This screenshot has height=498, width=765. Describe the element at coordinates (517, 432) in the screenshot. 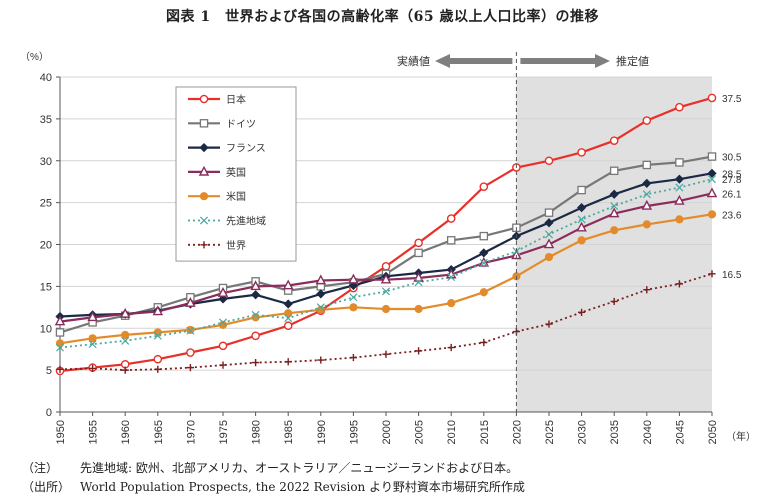

I see `x-tick-label: 2020` at that location.